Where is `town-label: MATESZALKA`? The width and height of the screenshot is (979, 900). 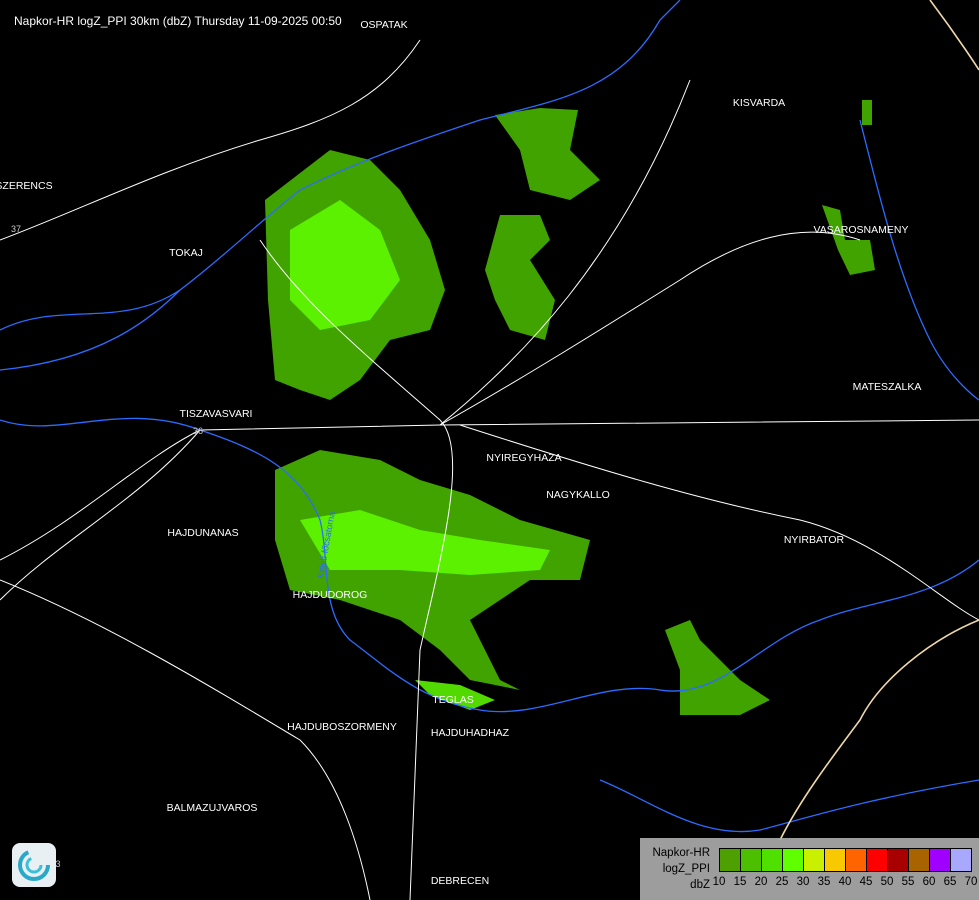
town-label: MATESZALKA is located at coordinates (887, 387).